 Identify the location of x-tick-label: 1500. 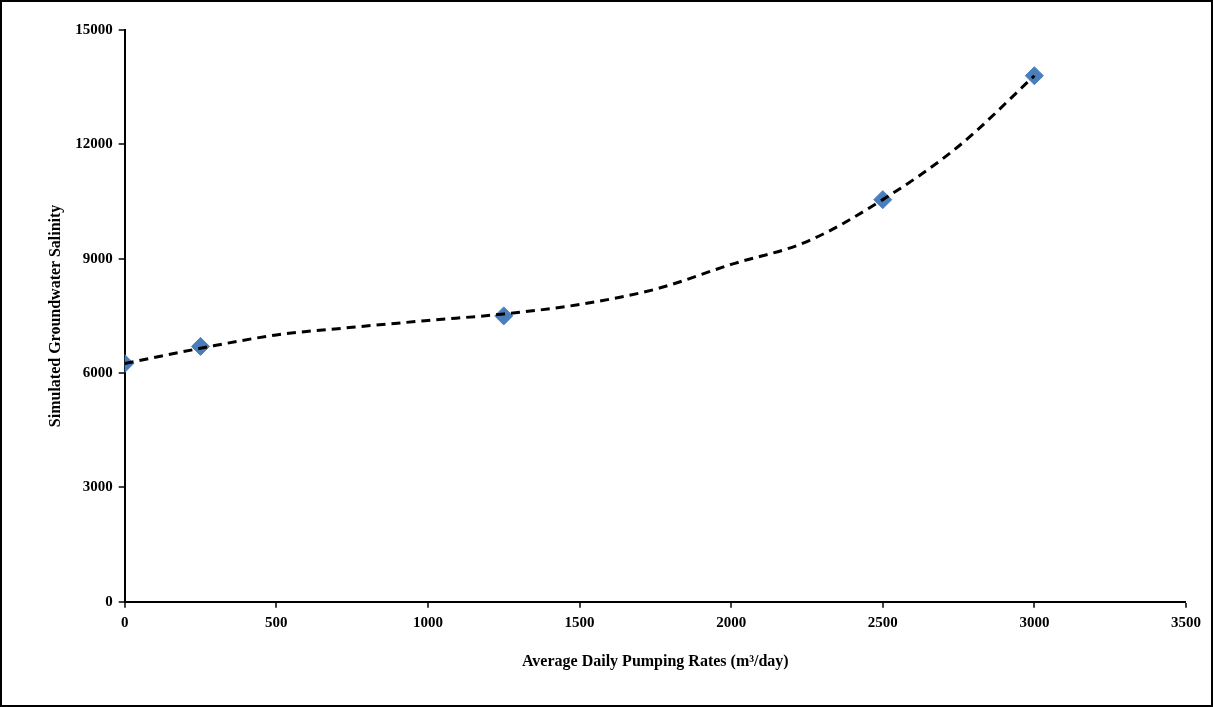
(579, 621).